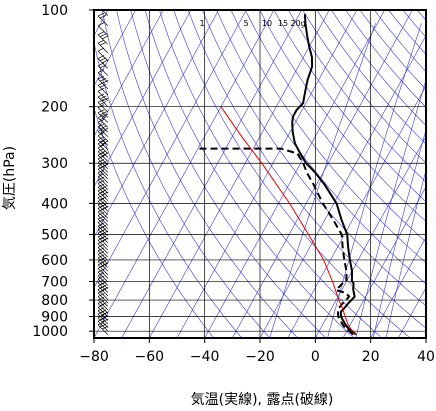  Describe the element at coordinates (54, 236) in the screenshot. I see `y-tick-label: 500` at that location.